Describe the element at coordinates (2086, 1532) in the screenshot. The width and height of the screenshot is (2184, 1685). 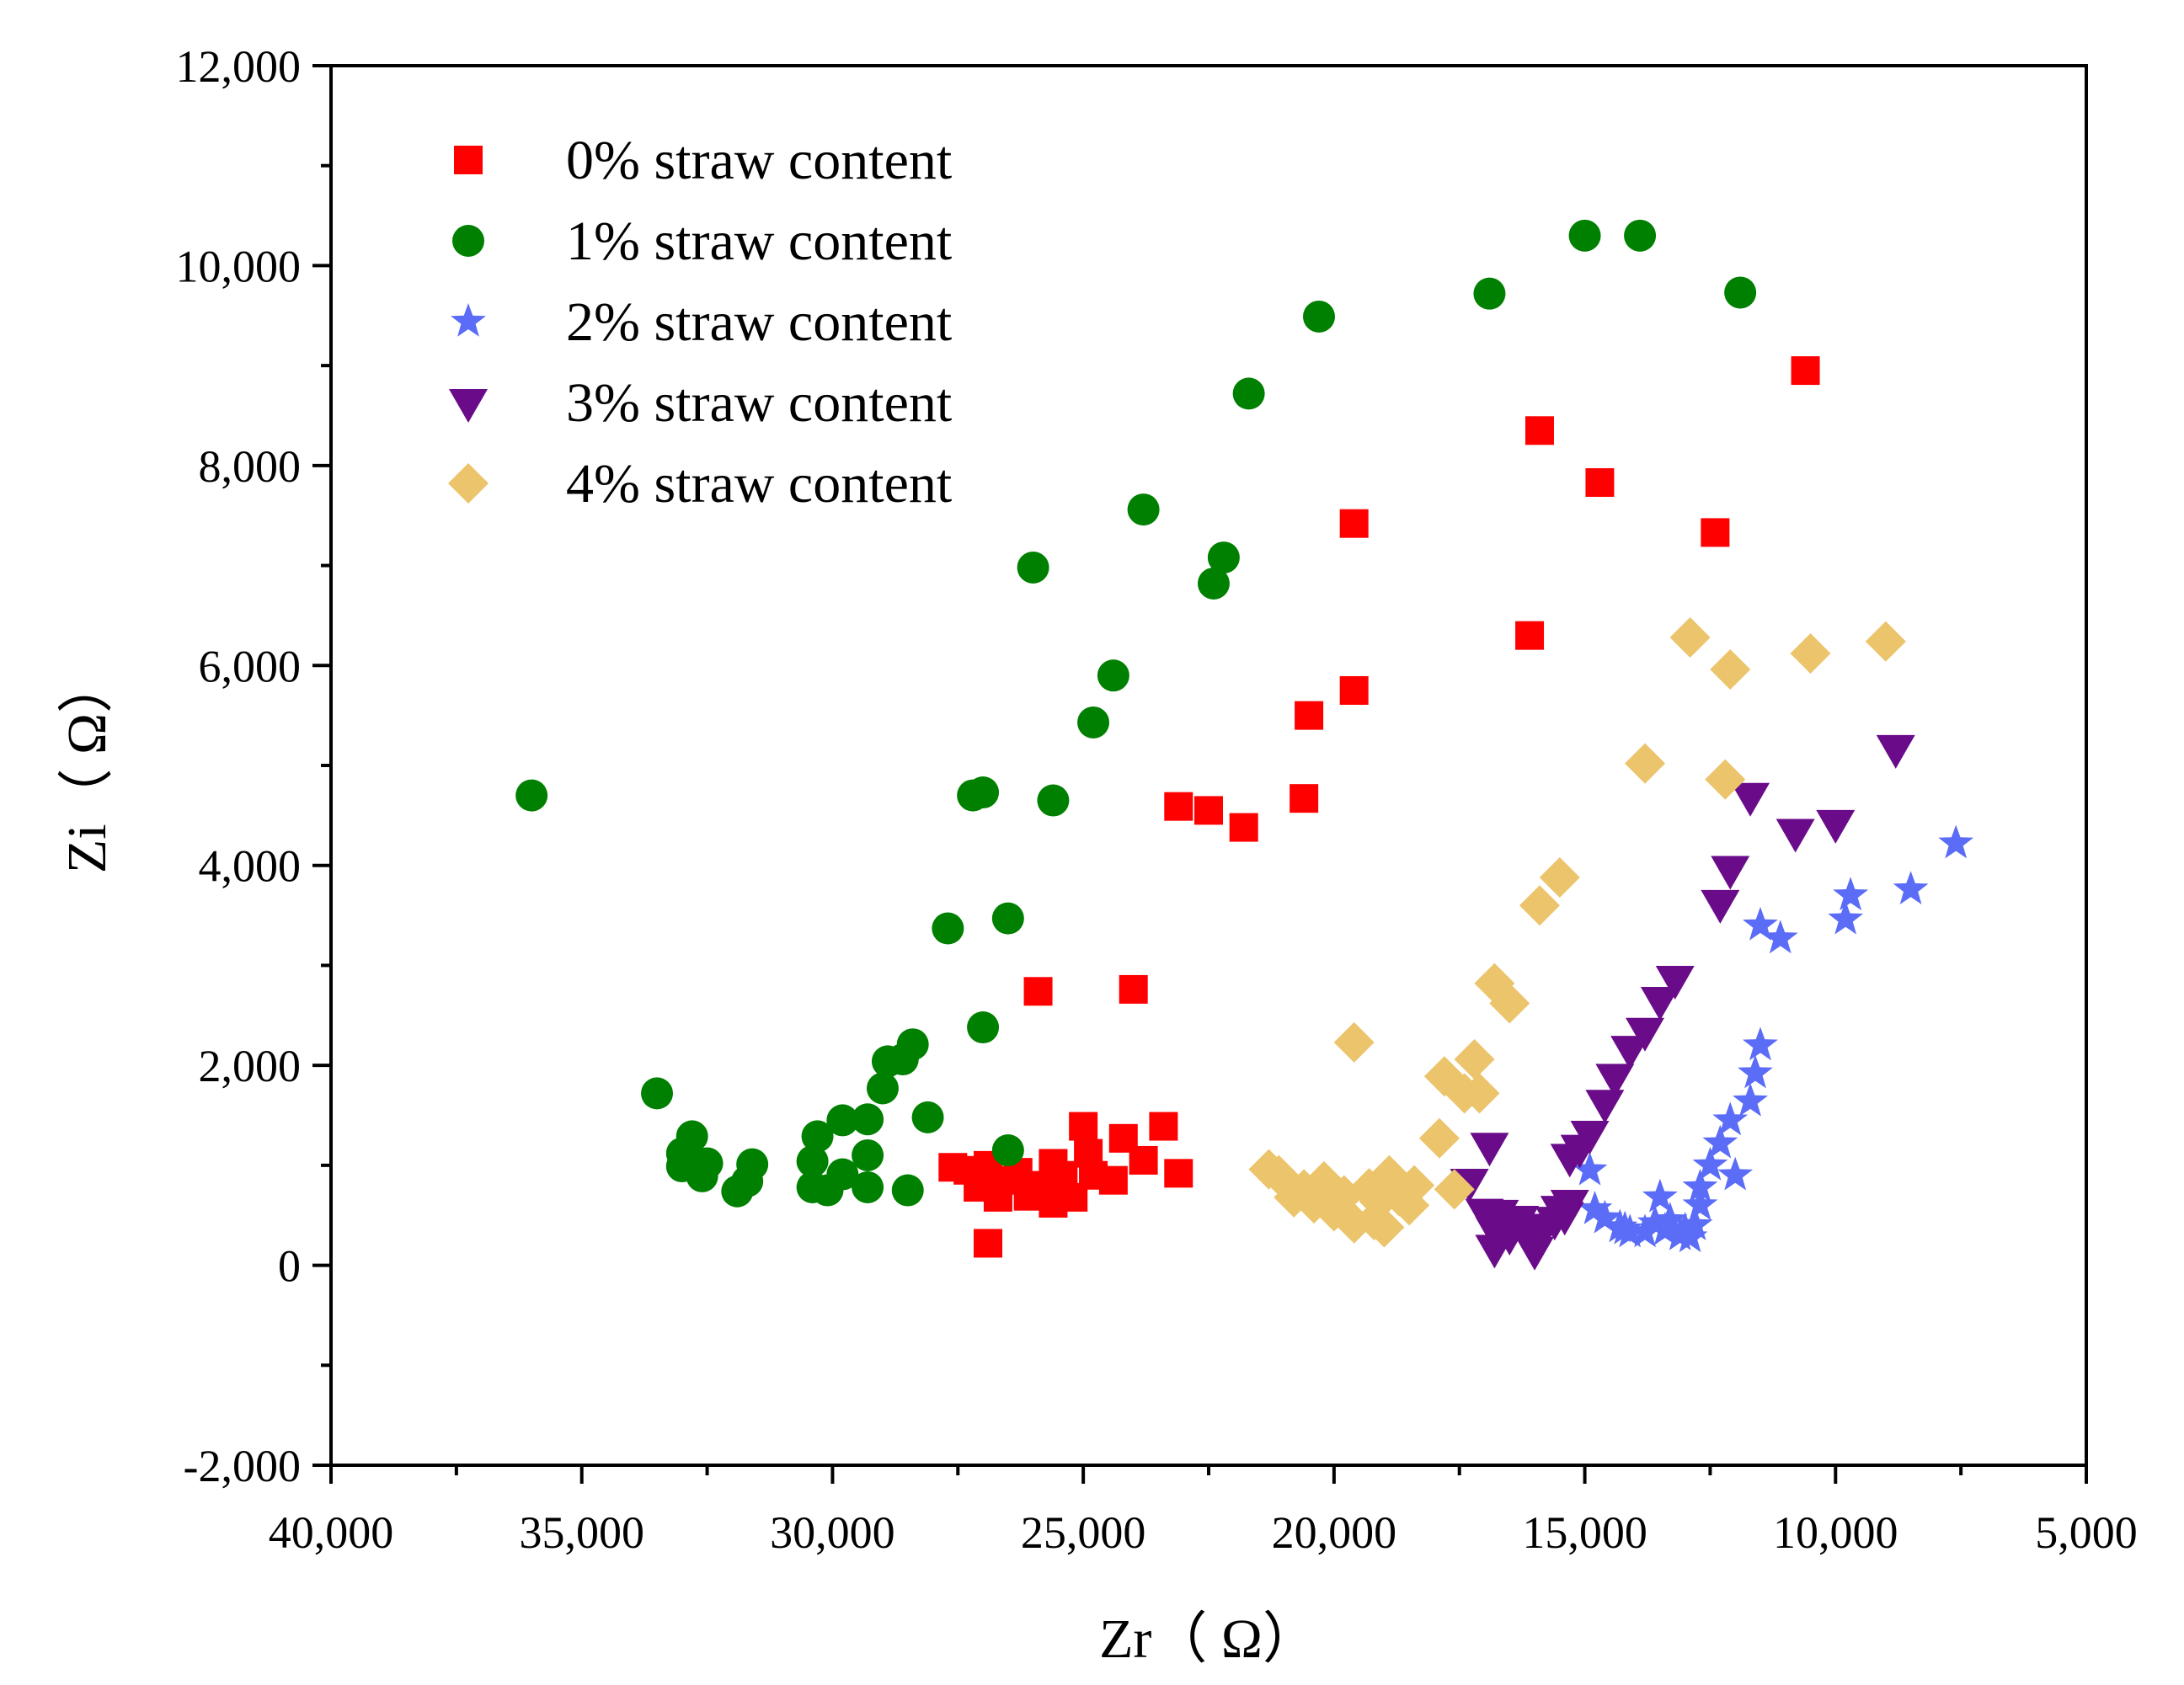
I see `x-tick-label: 5,000` at that location.